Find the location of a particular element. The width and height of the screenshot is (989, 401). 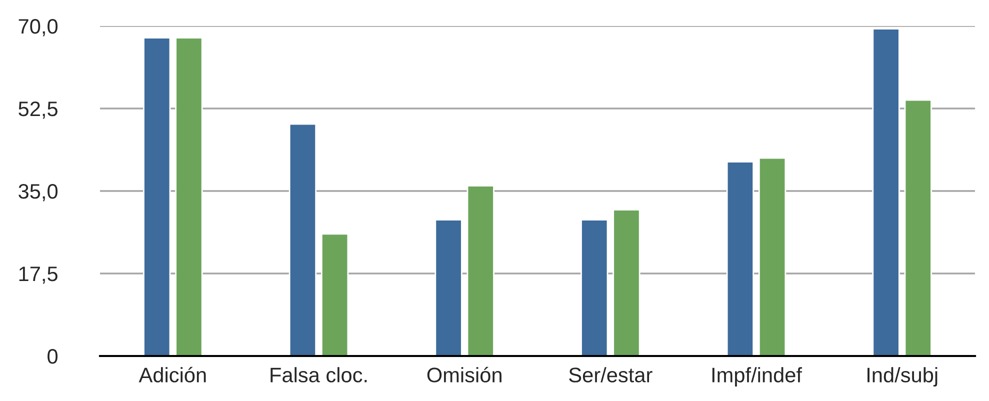

x-tick-label: Omisión is located at coordinates (464, 374).